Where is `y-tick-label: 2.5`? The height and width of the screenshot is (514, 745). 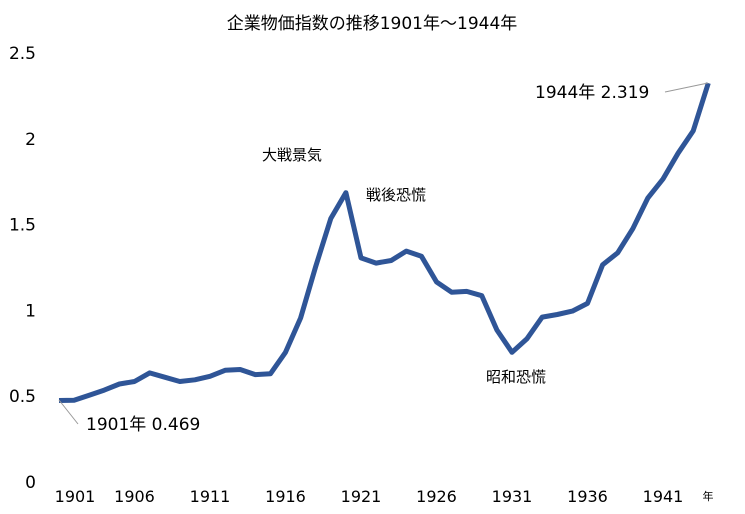
y-tick-label: 2.5 is located at coordinates (22, 54).